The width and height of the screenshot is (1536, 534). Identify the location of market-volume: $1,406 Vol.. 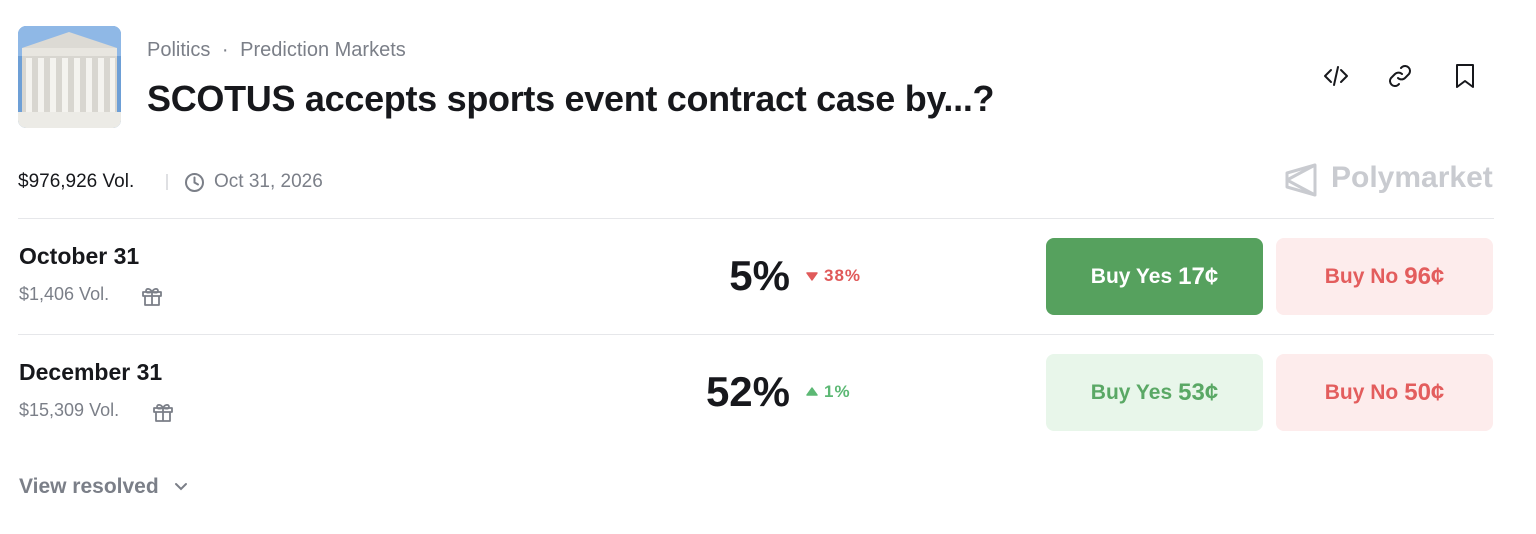
(64, 294).